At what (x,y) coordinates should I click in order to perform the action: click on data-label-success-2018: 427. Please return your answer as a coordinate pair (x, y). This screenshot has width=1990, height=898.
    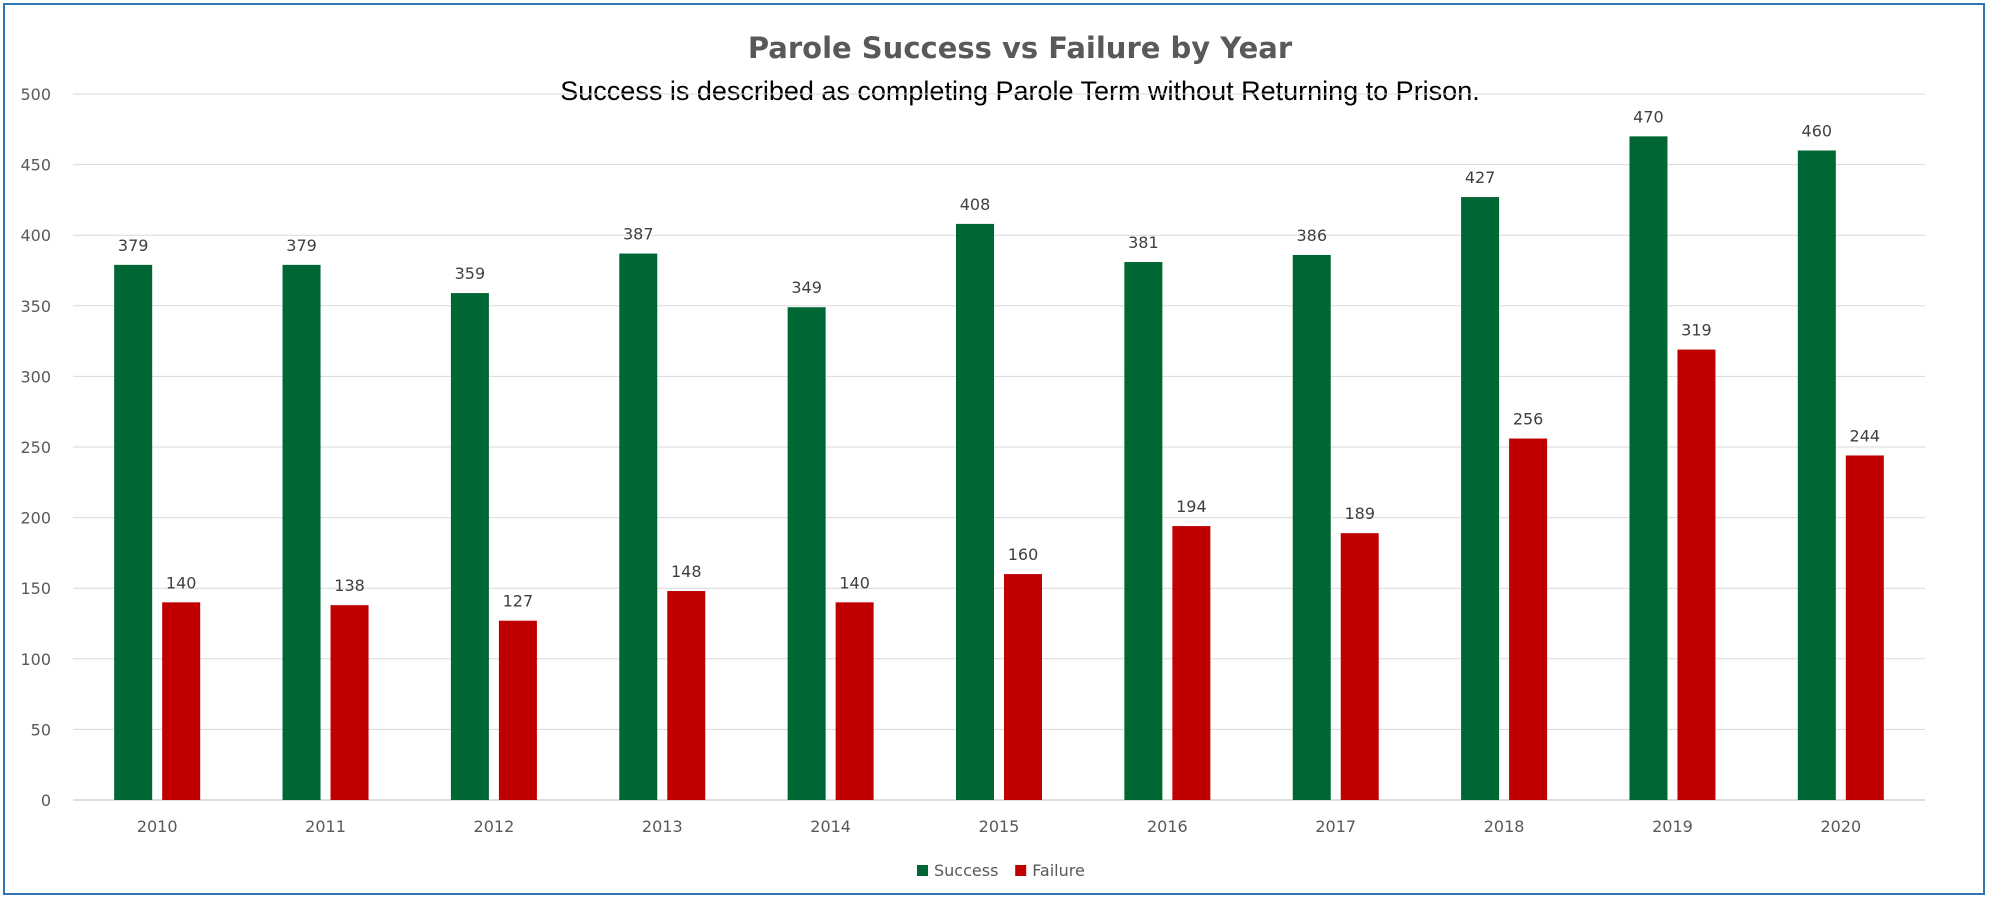
    Looking at the image, I should click on (1480, 177).